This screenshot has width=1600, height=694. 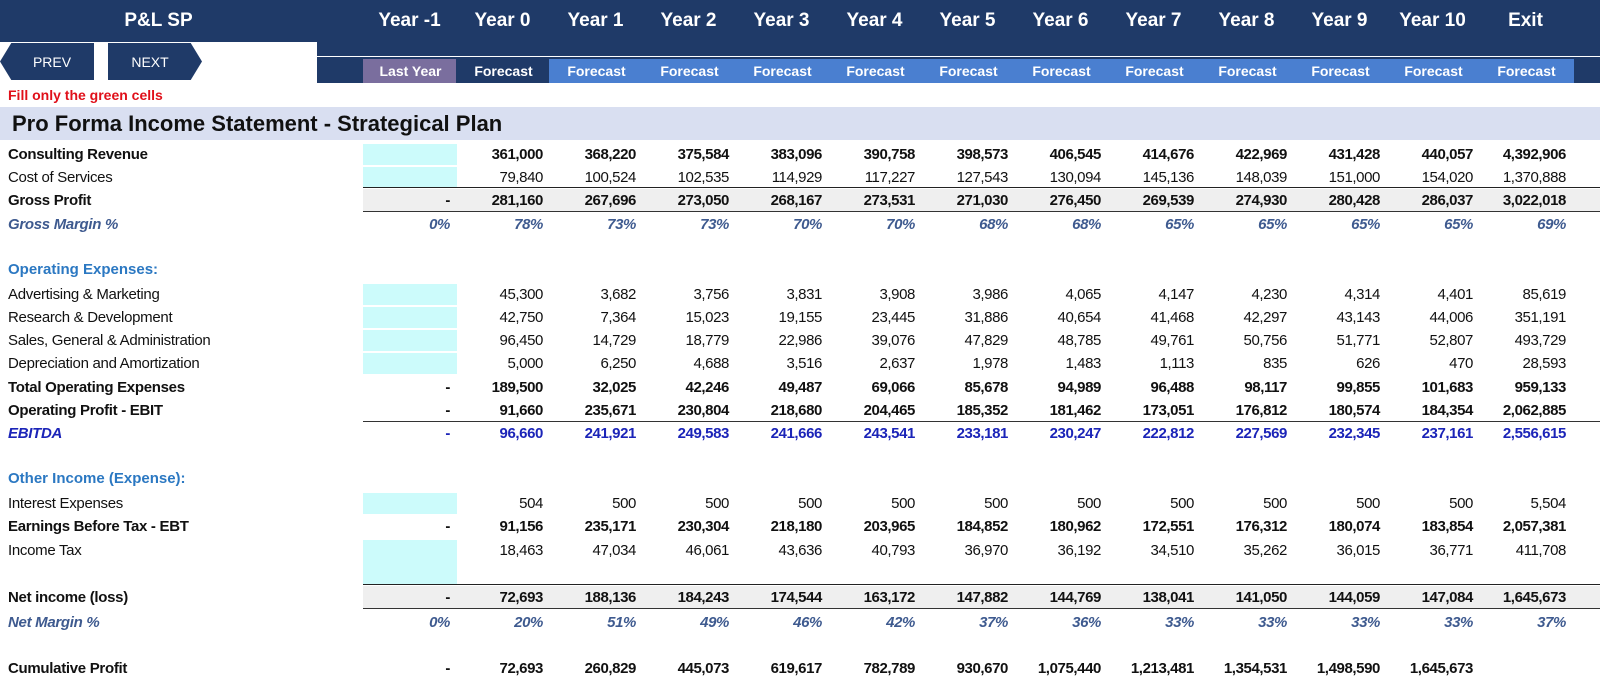 I want to click on value-cell: 1,978, so click(x=990, y=363).